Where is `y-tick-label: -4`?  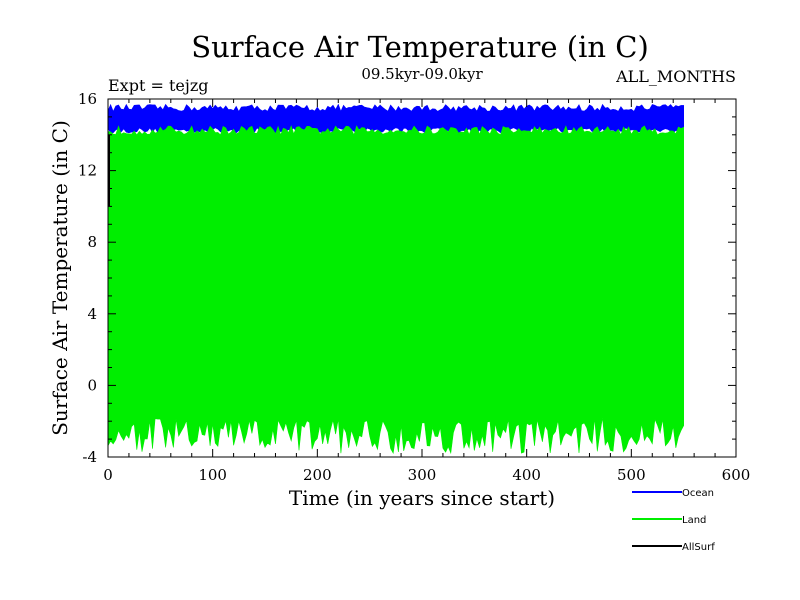 y-tick-label: -4 is located at coordinates (89, 457).